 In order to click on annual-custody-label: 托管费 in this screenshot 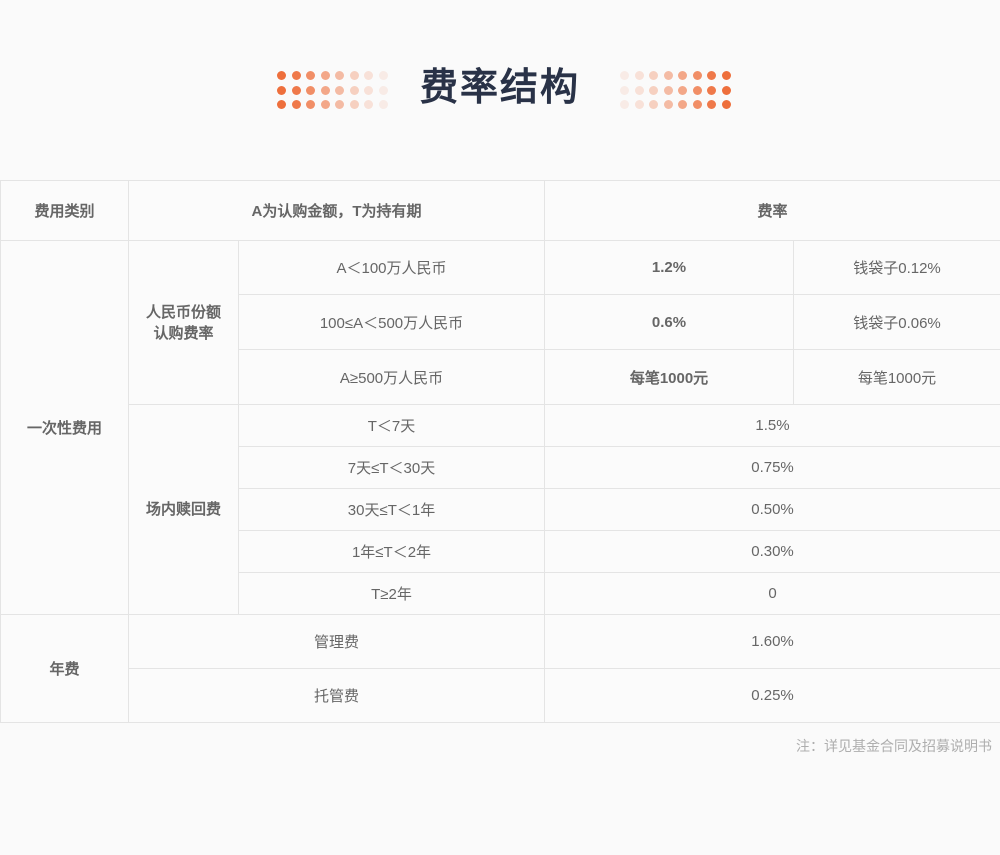, I will do `click(336, 695)`.